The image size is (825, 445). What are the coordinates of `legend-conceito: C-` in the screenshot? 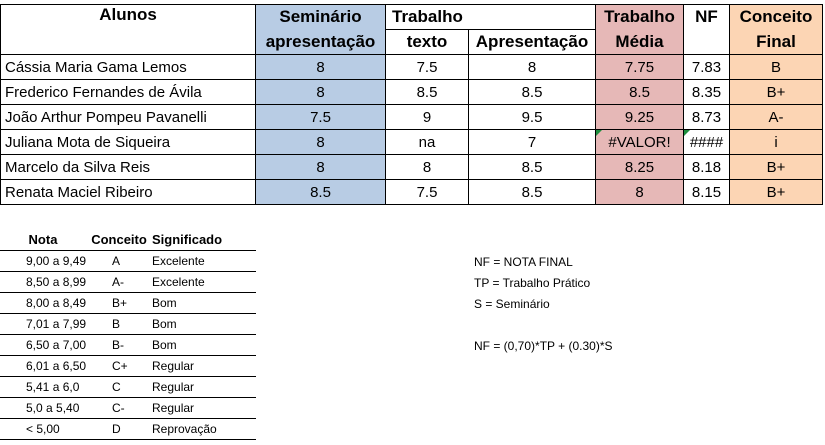 It's located at (119, 408).